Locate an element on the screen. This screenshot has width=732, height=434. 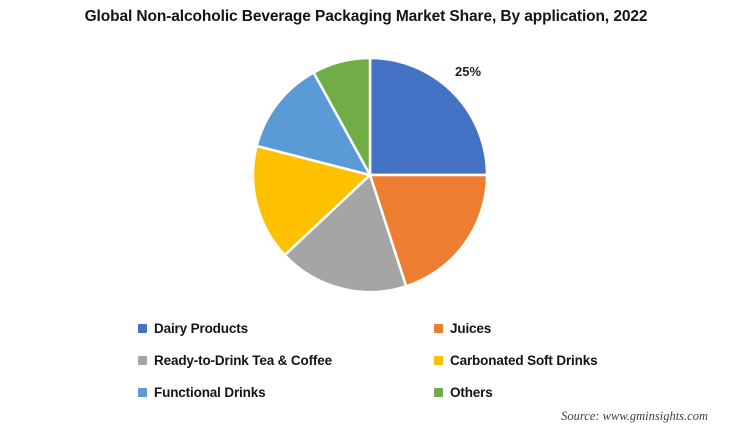
legend-item: Ready-to-Drink Tea & Coffee is located at coordinates (284, 360).